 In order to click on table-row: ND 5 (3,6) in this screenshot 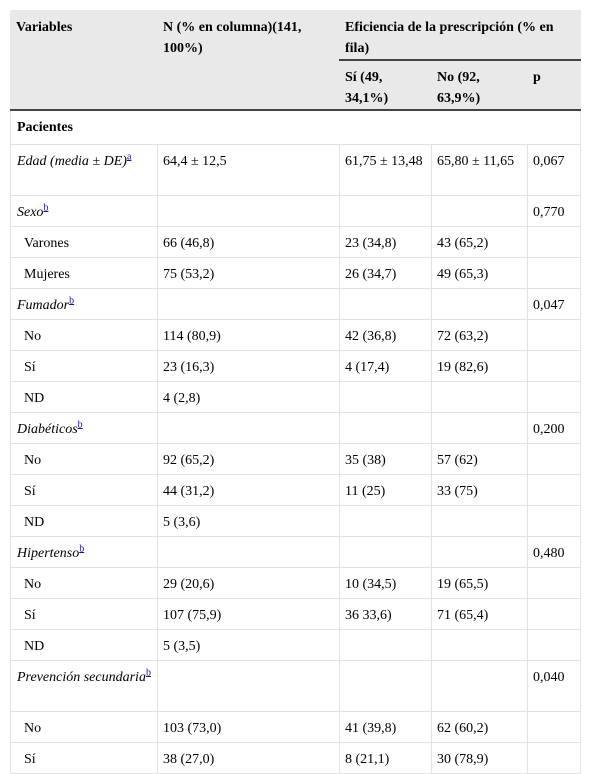, I will do `click(296, 520)`.